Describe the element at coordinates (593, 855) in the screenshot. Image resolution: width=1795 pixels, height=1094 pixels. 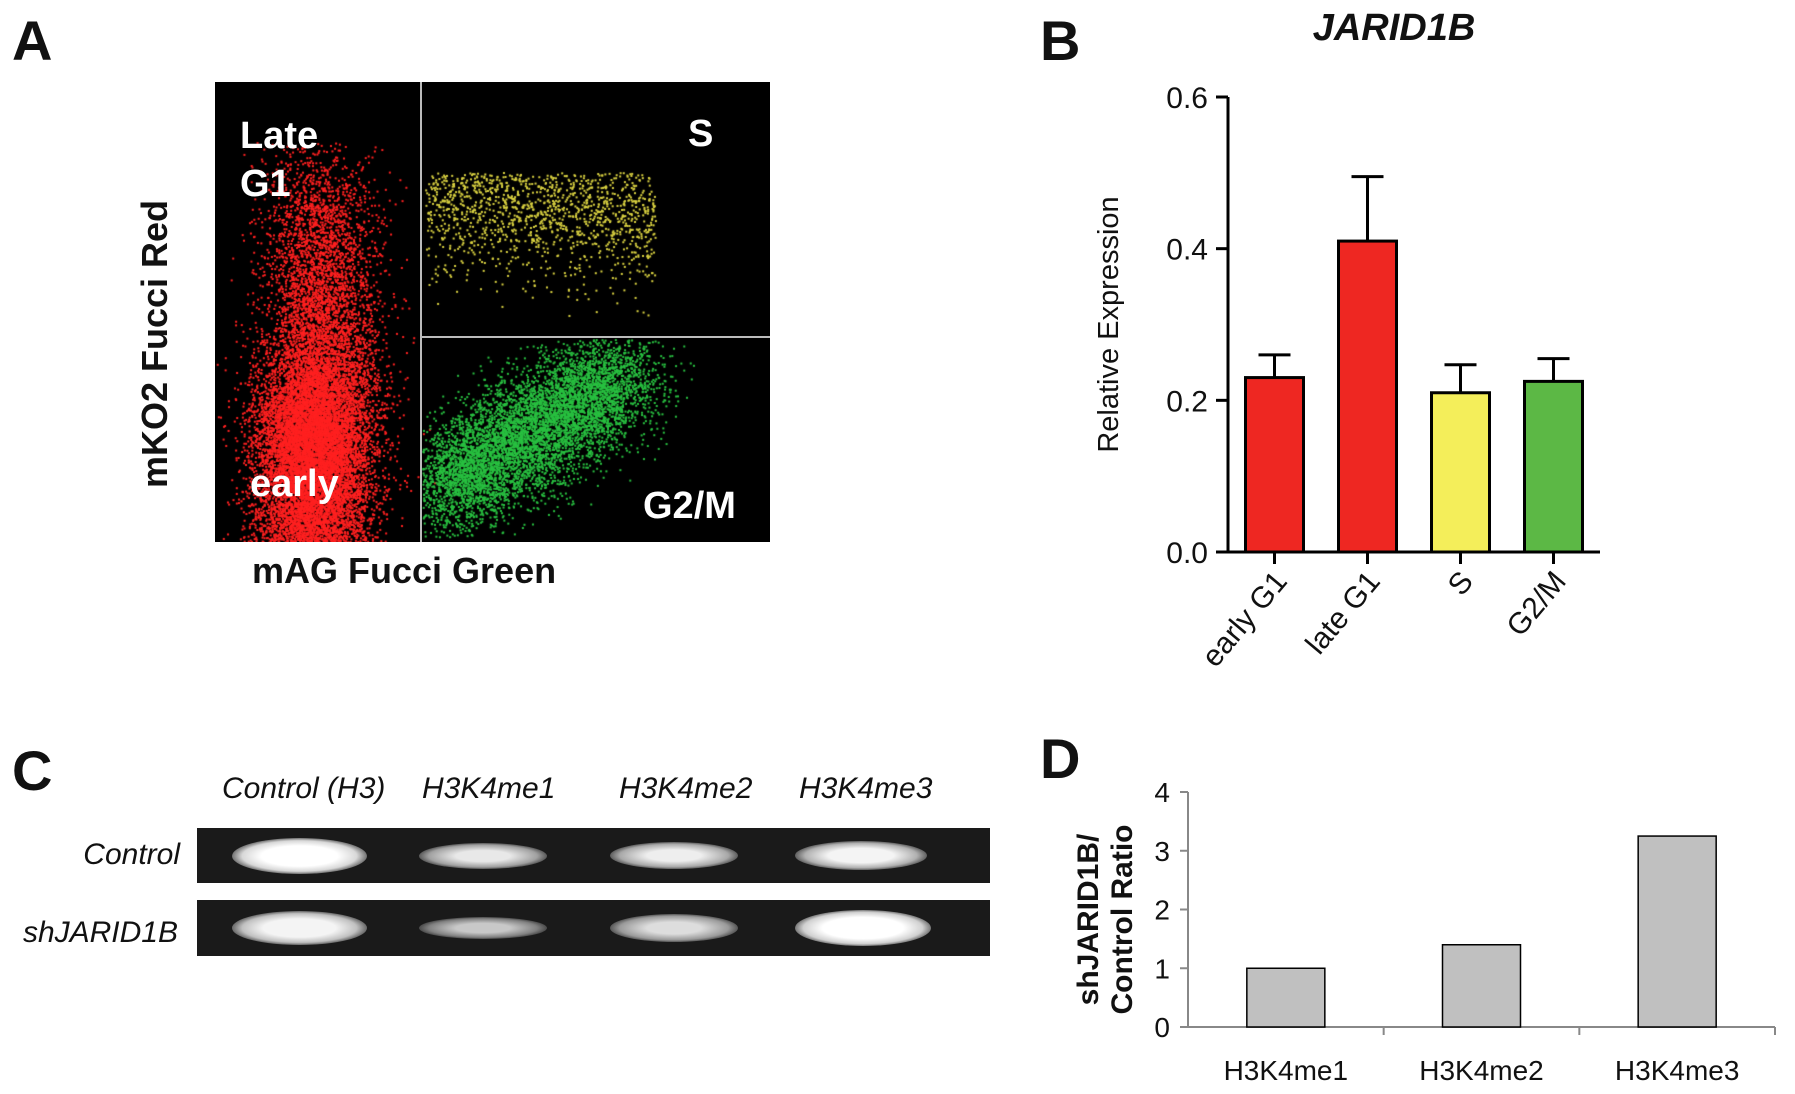
I see `gel-row-control` at that location.